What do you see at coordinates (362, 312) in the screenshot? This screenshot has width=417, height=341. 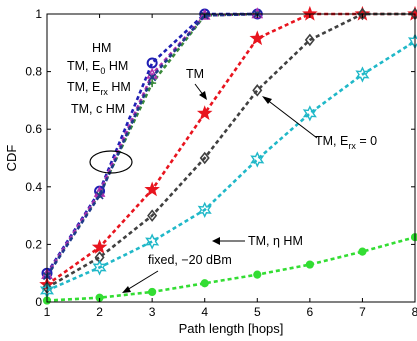 I see `x-tick-label-7: 7` at bounding box center [362, 312].